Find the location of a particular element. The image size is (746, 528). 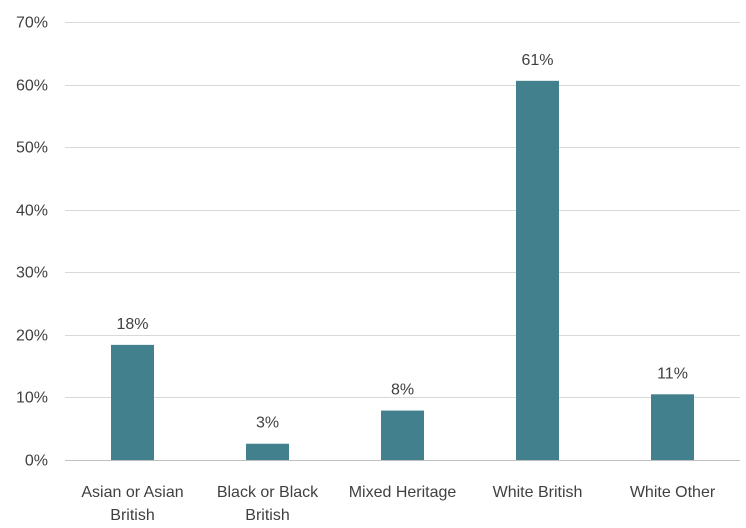

data-label: 18% is located at coordinates (132, 324).